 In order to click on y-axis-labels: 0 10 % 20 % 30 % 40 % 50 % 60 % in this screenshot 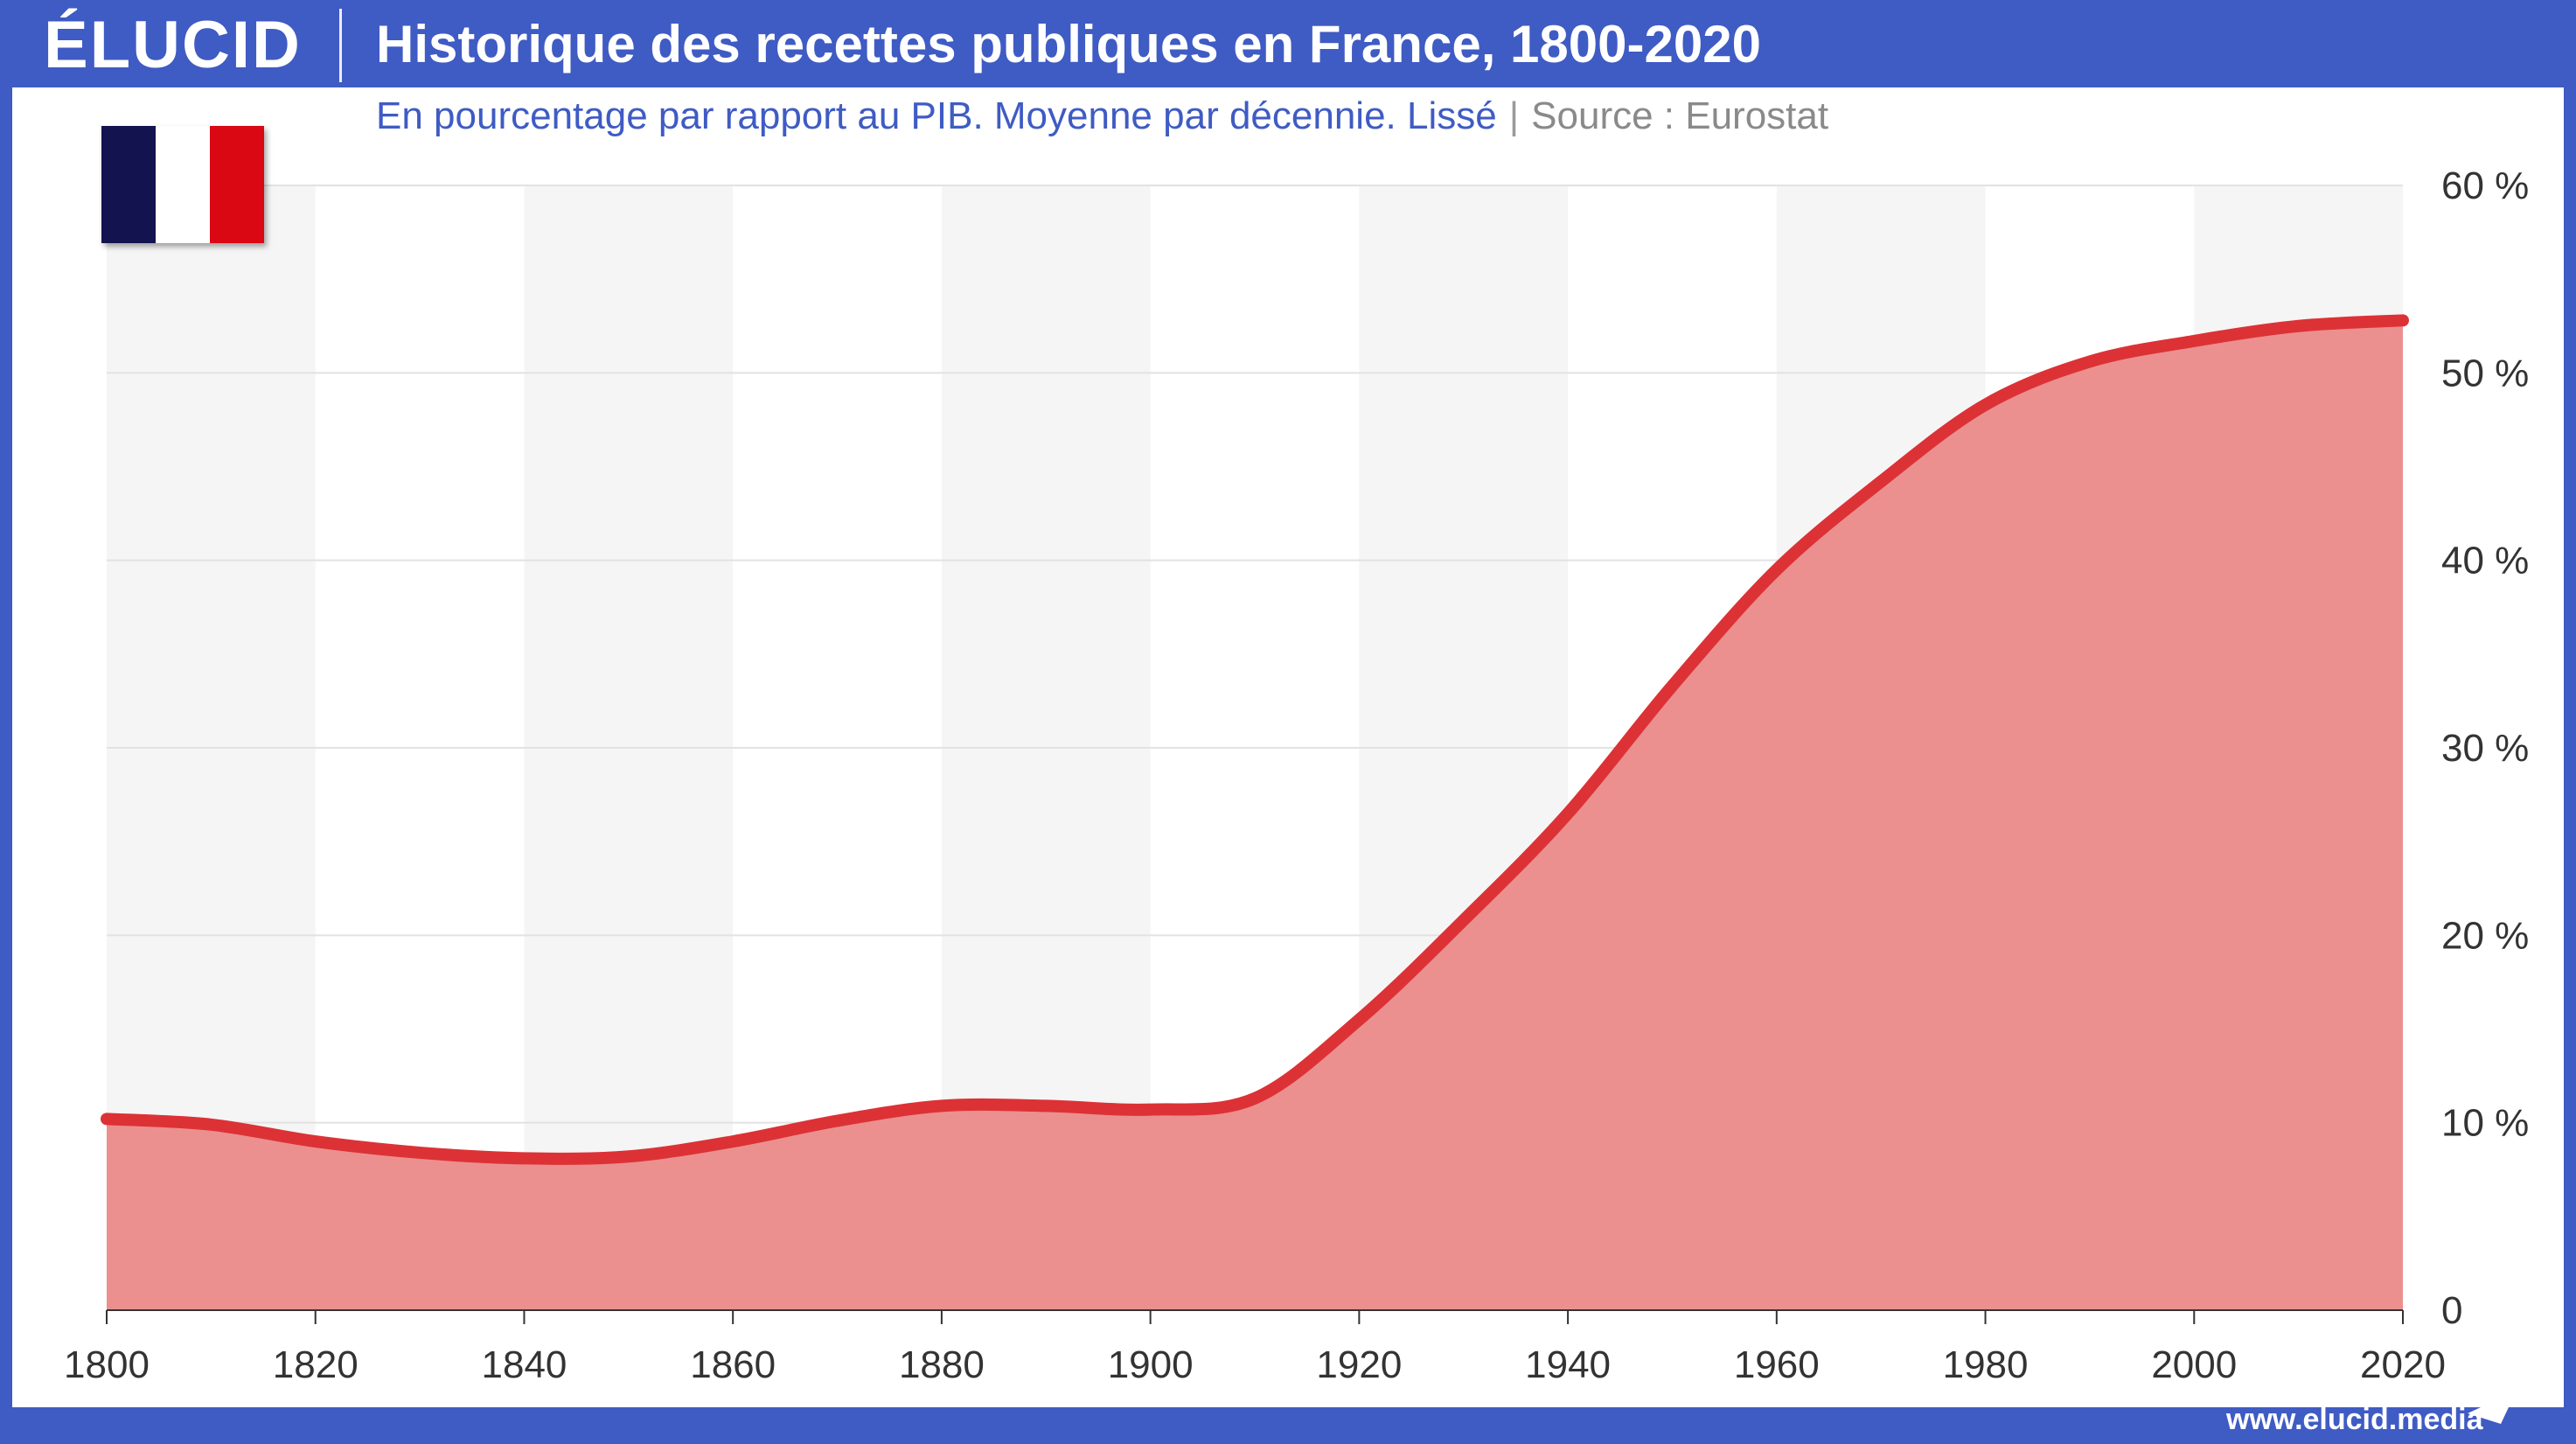, I will do `click(2485, 748)`.